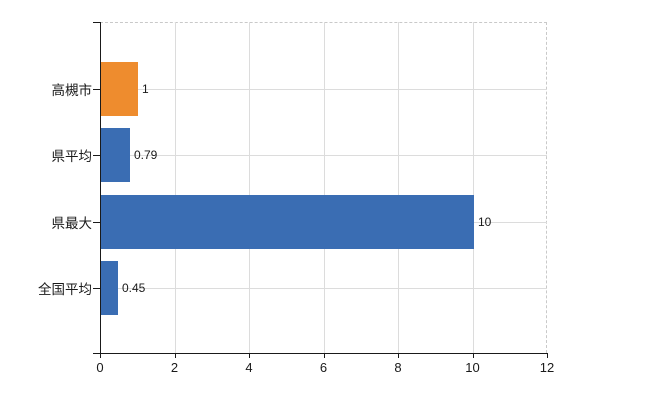 This screenshot has width=650, height=400. Describe the element at coordinates (72, 90) in the screenshot. I see `category-label: 高槻市` at that location.